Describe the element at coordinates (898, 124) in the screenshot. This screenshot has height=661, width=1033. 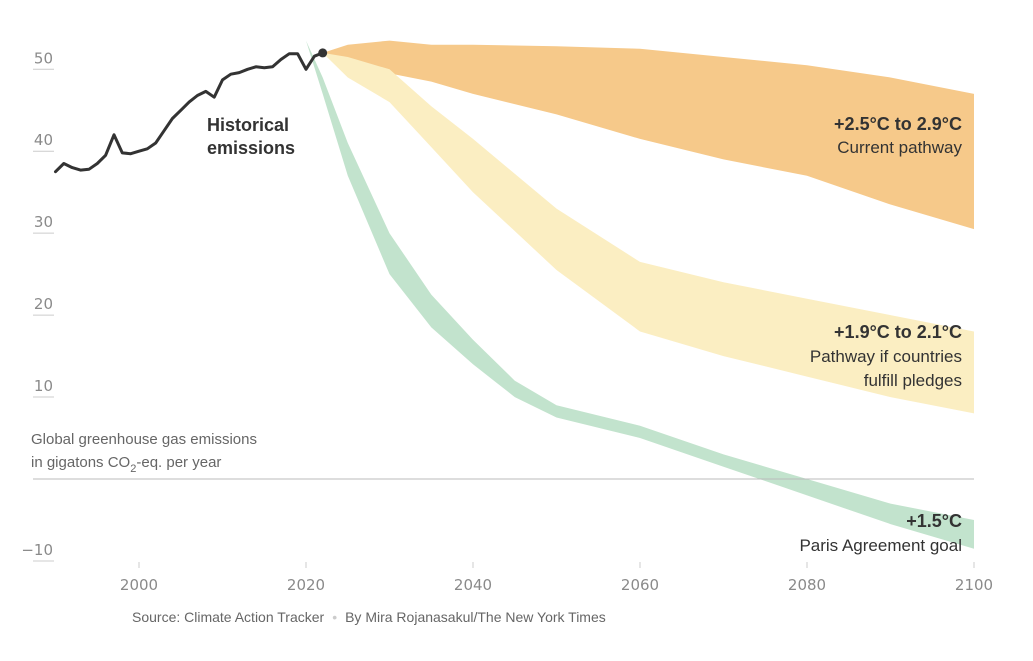
I see `series-label-current-range: +2.5°C to 2.9°C` at that location.